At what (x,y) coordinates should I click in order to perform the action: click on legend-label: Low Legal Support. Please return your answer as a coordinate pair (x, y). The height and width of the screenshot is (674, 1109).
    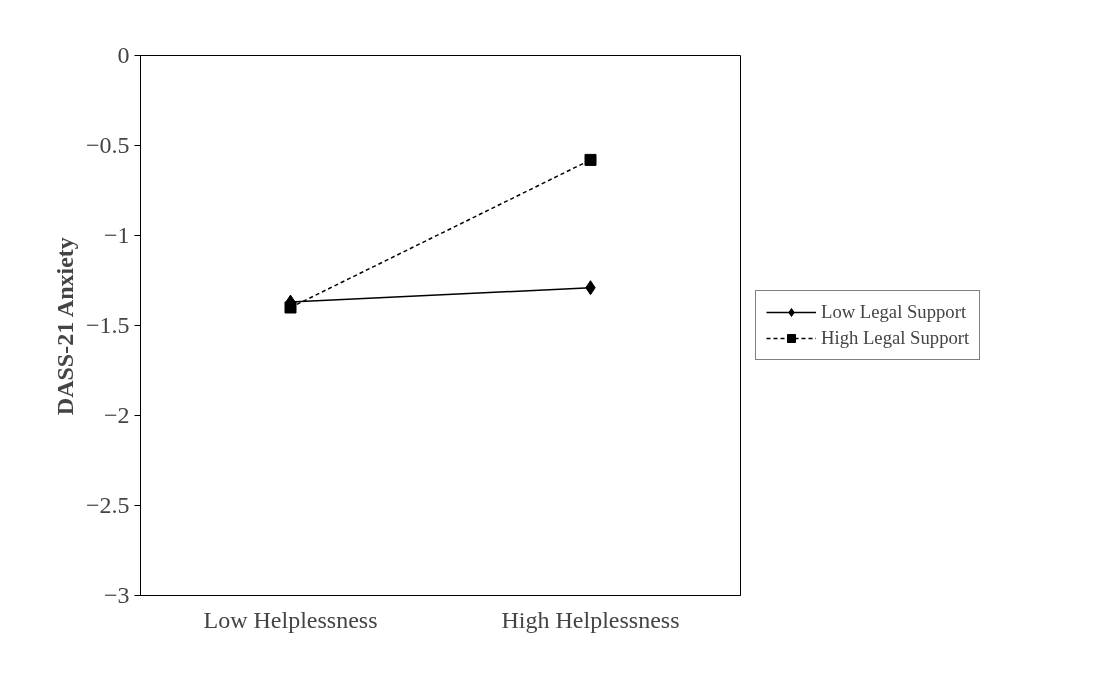
    Looking at the image, I should click on (894, 312).